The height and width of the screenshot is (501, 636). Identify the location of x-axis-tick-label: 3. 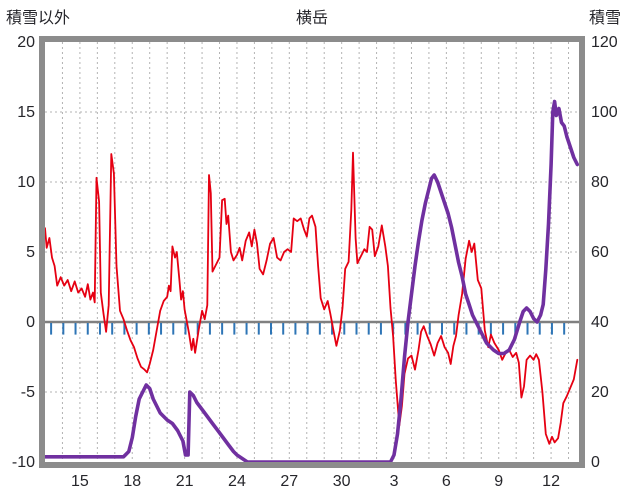
(394, 481).